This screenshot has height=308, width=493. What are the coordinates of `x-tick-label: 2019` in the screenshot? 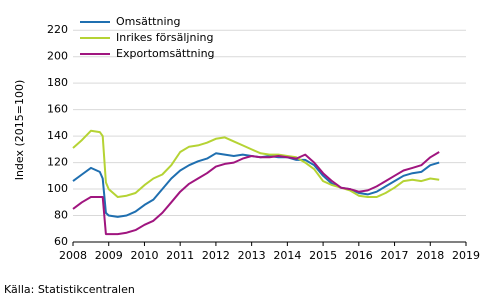 It's located at (466, 255).